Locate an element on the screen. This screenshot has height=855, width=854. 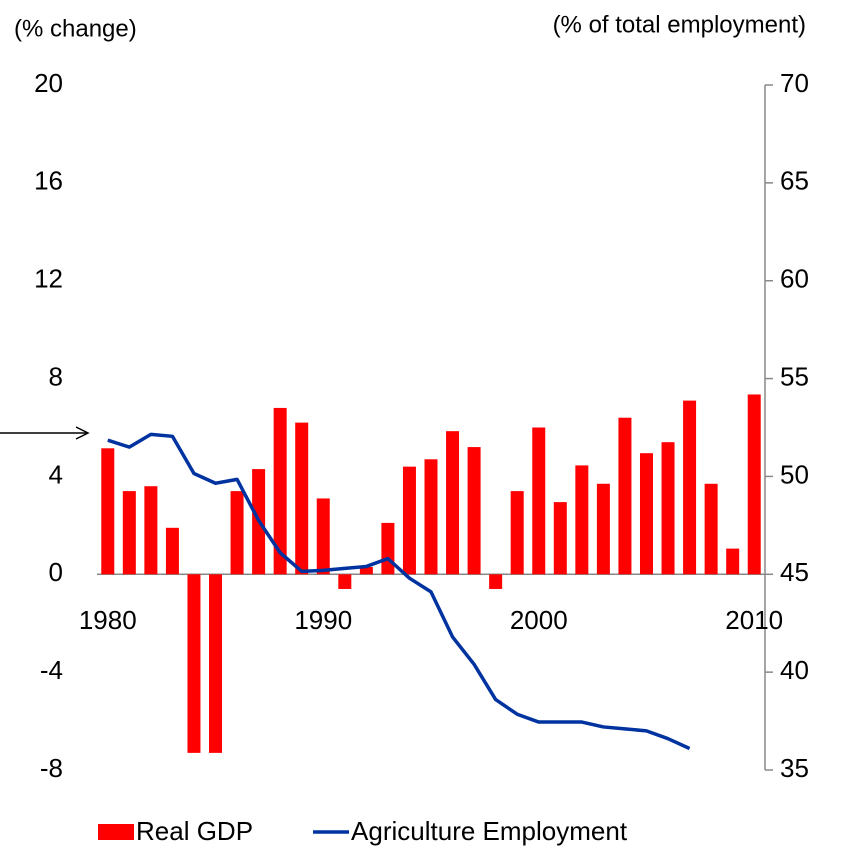
y-tick-label: 0 is located at coordinates (56, 572).